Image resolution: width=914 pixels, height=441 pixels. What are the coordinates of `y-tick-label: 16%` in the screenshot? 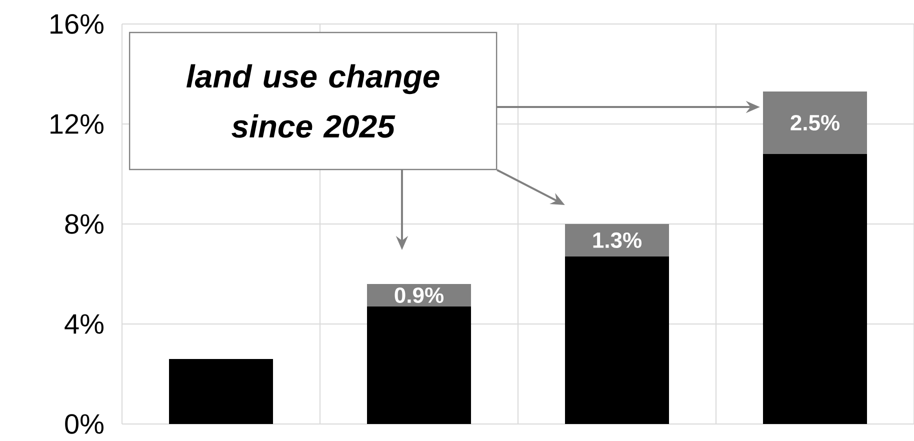 It's located at (77, 24).